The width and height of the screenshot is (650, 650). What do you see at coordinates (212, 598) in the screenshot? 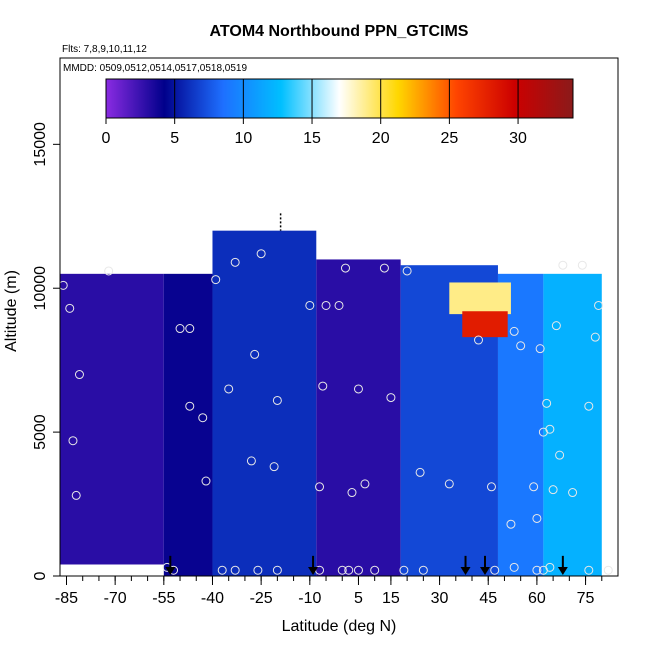
I see `x-tick-label: -40` at bounding box center [212, 598].